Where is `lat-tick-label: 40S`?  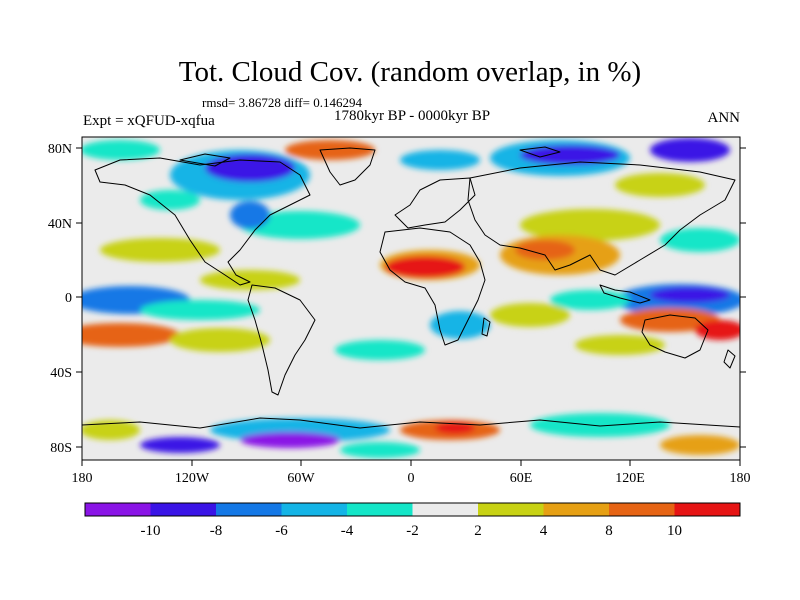 lat-tick-label: 40S is located at coordinates (61, 373).